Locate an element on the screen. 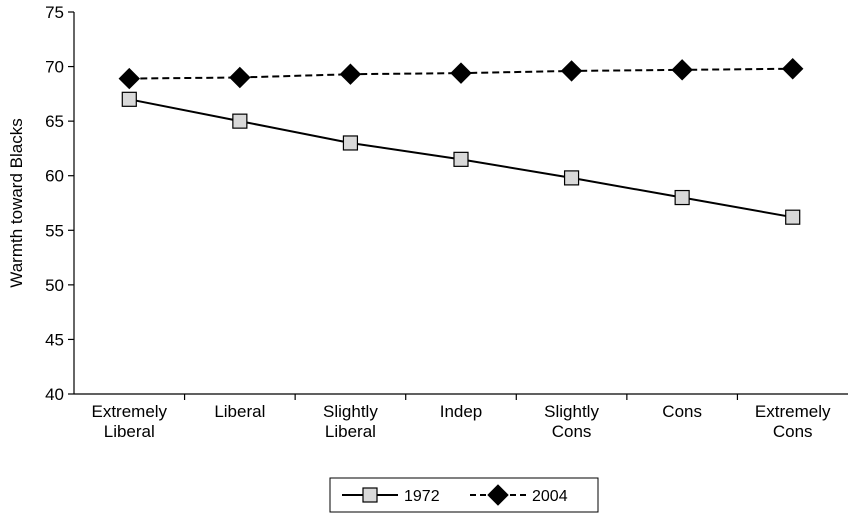  y-tick-label: 75 is located at coordinates (54, 12).